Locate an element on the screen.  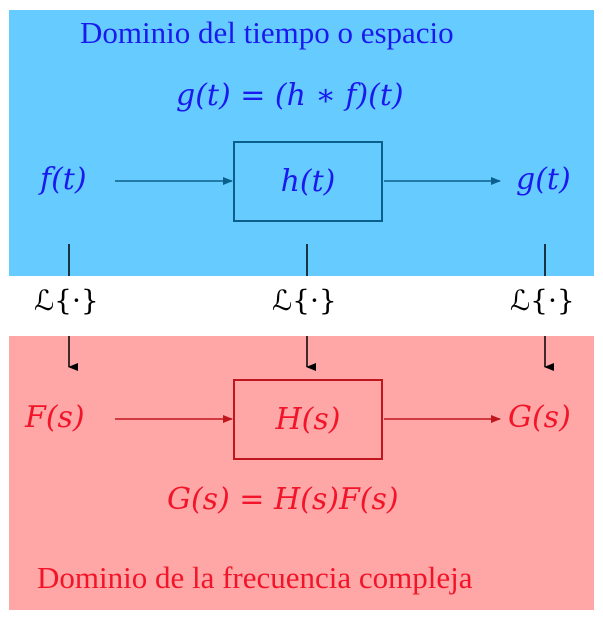
laplace-left: ℒ{·} is located at coordinates (66, 300).